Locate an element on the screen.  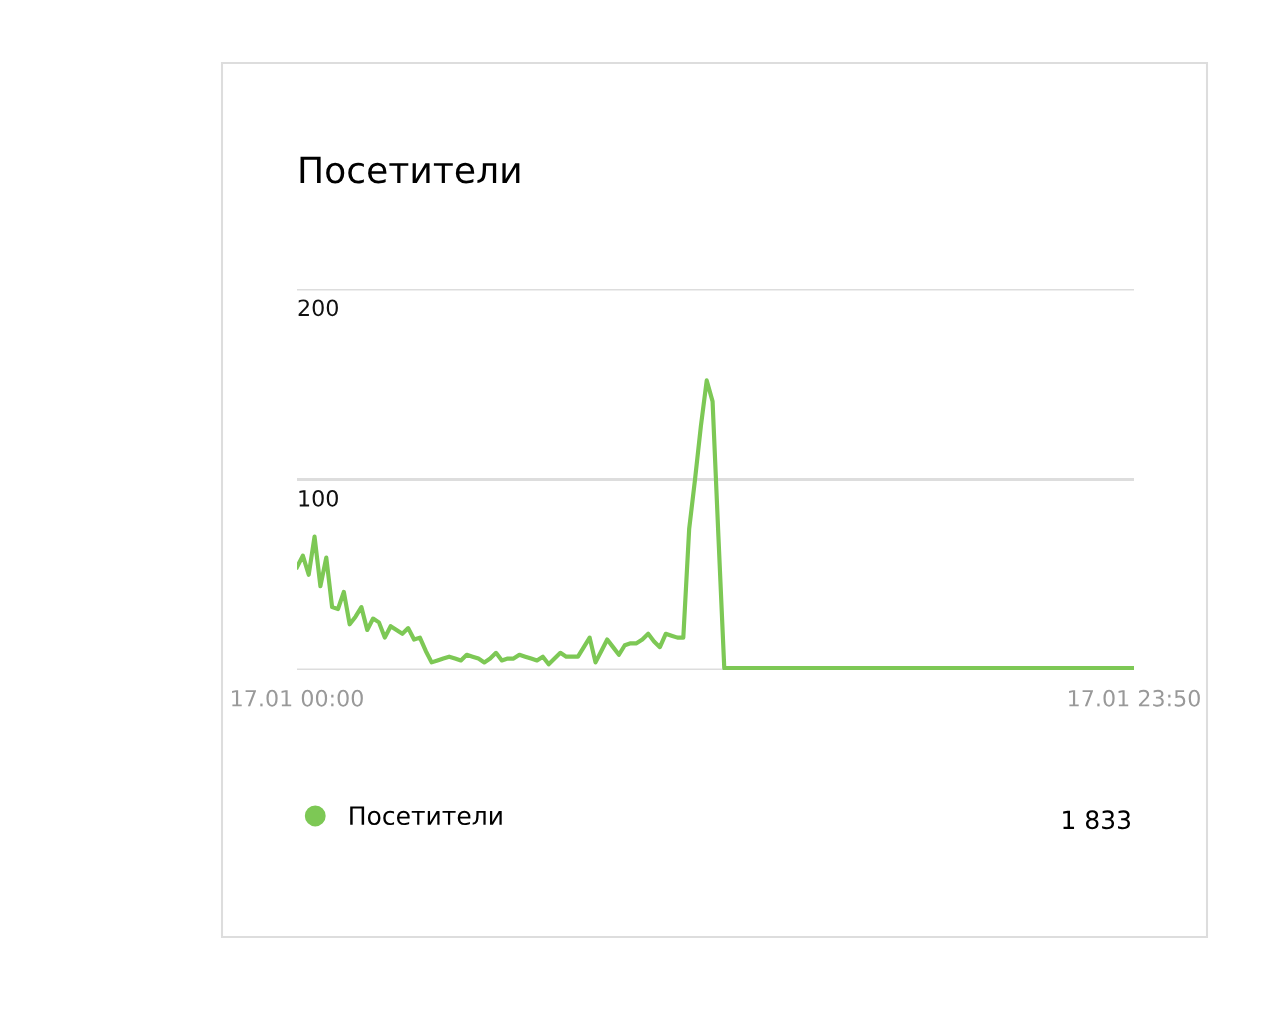
y-tick-label: 200 is located at coordinates (318, 308).